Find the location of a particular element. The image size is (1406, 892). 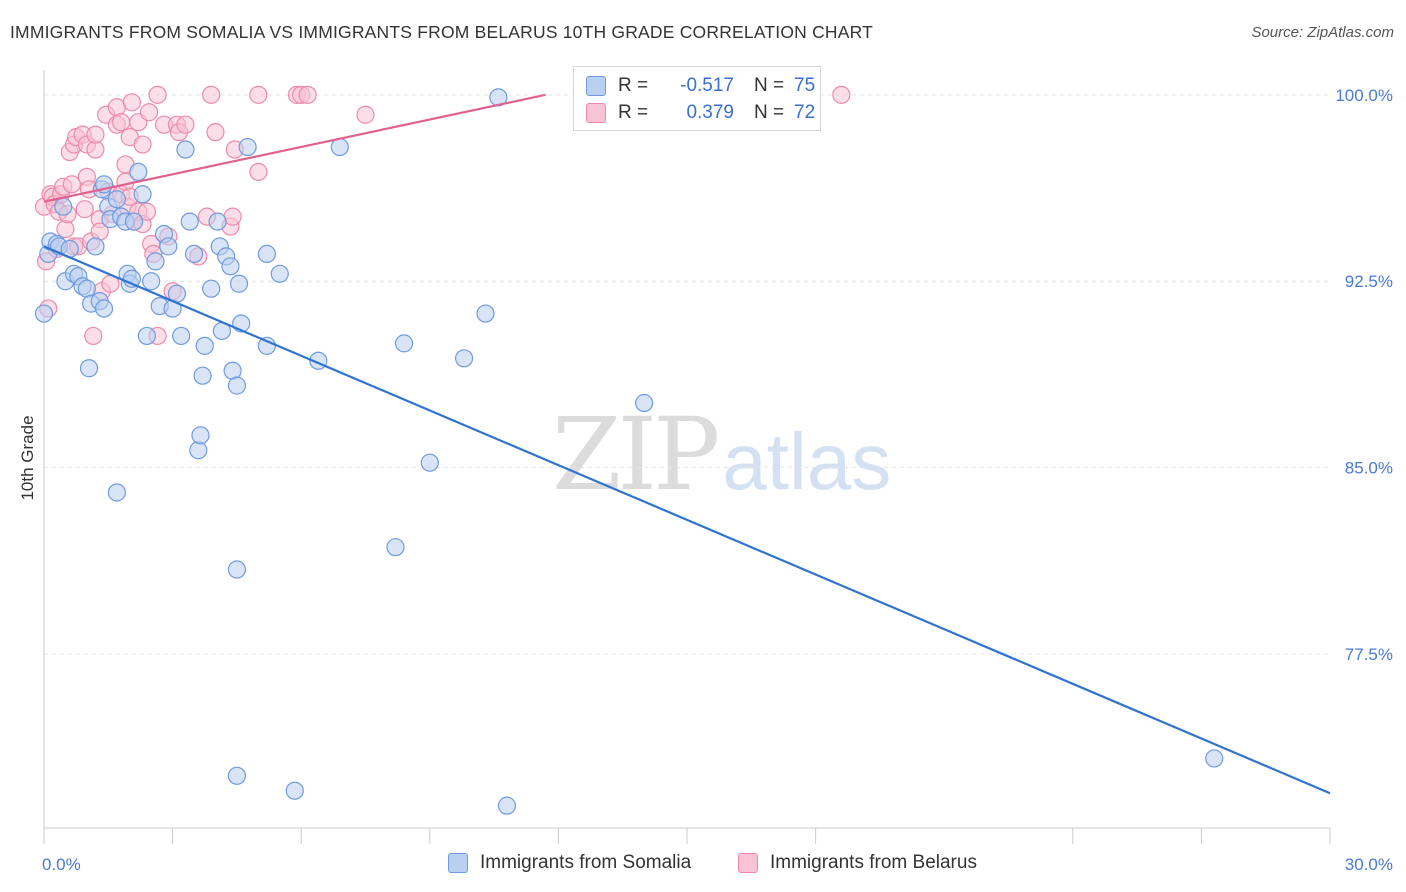

legend-item-belarus: Immigrants from Belarus is located at coordinates (857, 863).